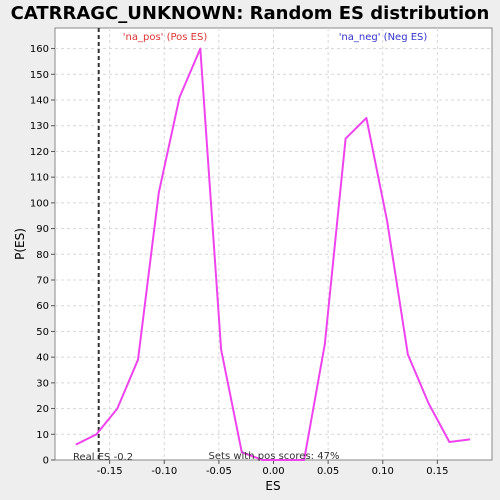 The width and height of the screenshot is (500, 500). Describe the element at coordinates (39, 178) in the screenshot. I see `y-tick-label: 110` at that location.